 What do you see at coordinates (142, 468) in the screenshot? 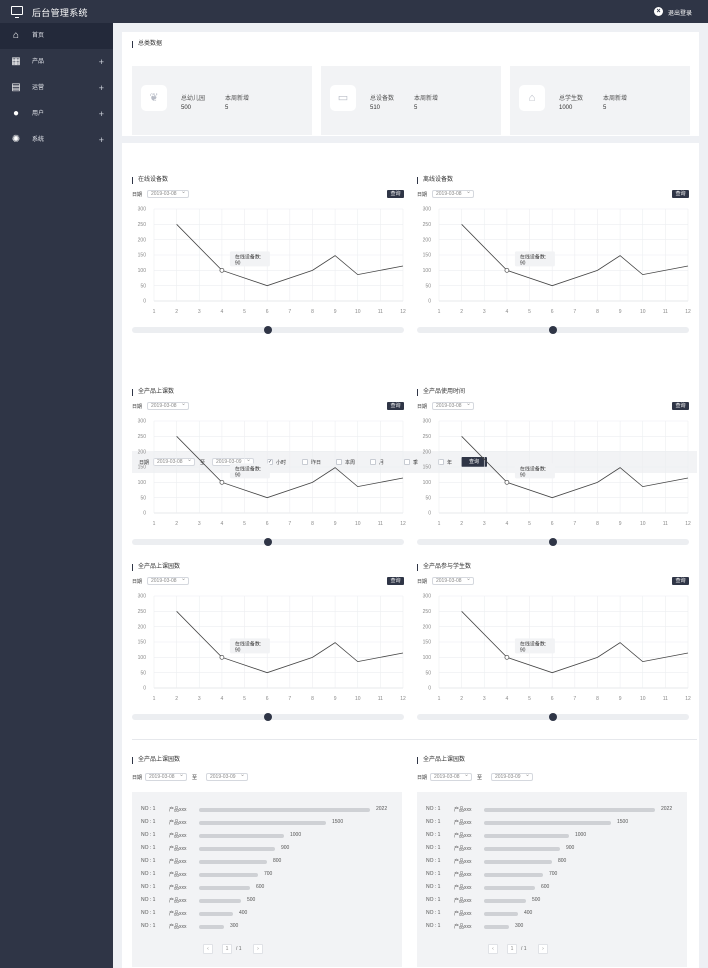
I see `y-tick-label: 150` at bounding box center [142, 468].